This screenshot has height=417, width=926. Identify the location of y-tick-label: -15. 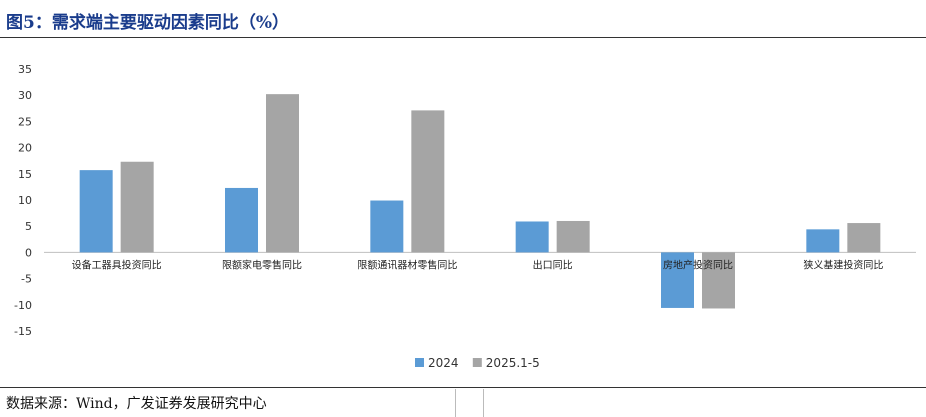
(23, 331).